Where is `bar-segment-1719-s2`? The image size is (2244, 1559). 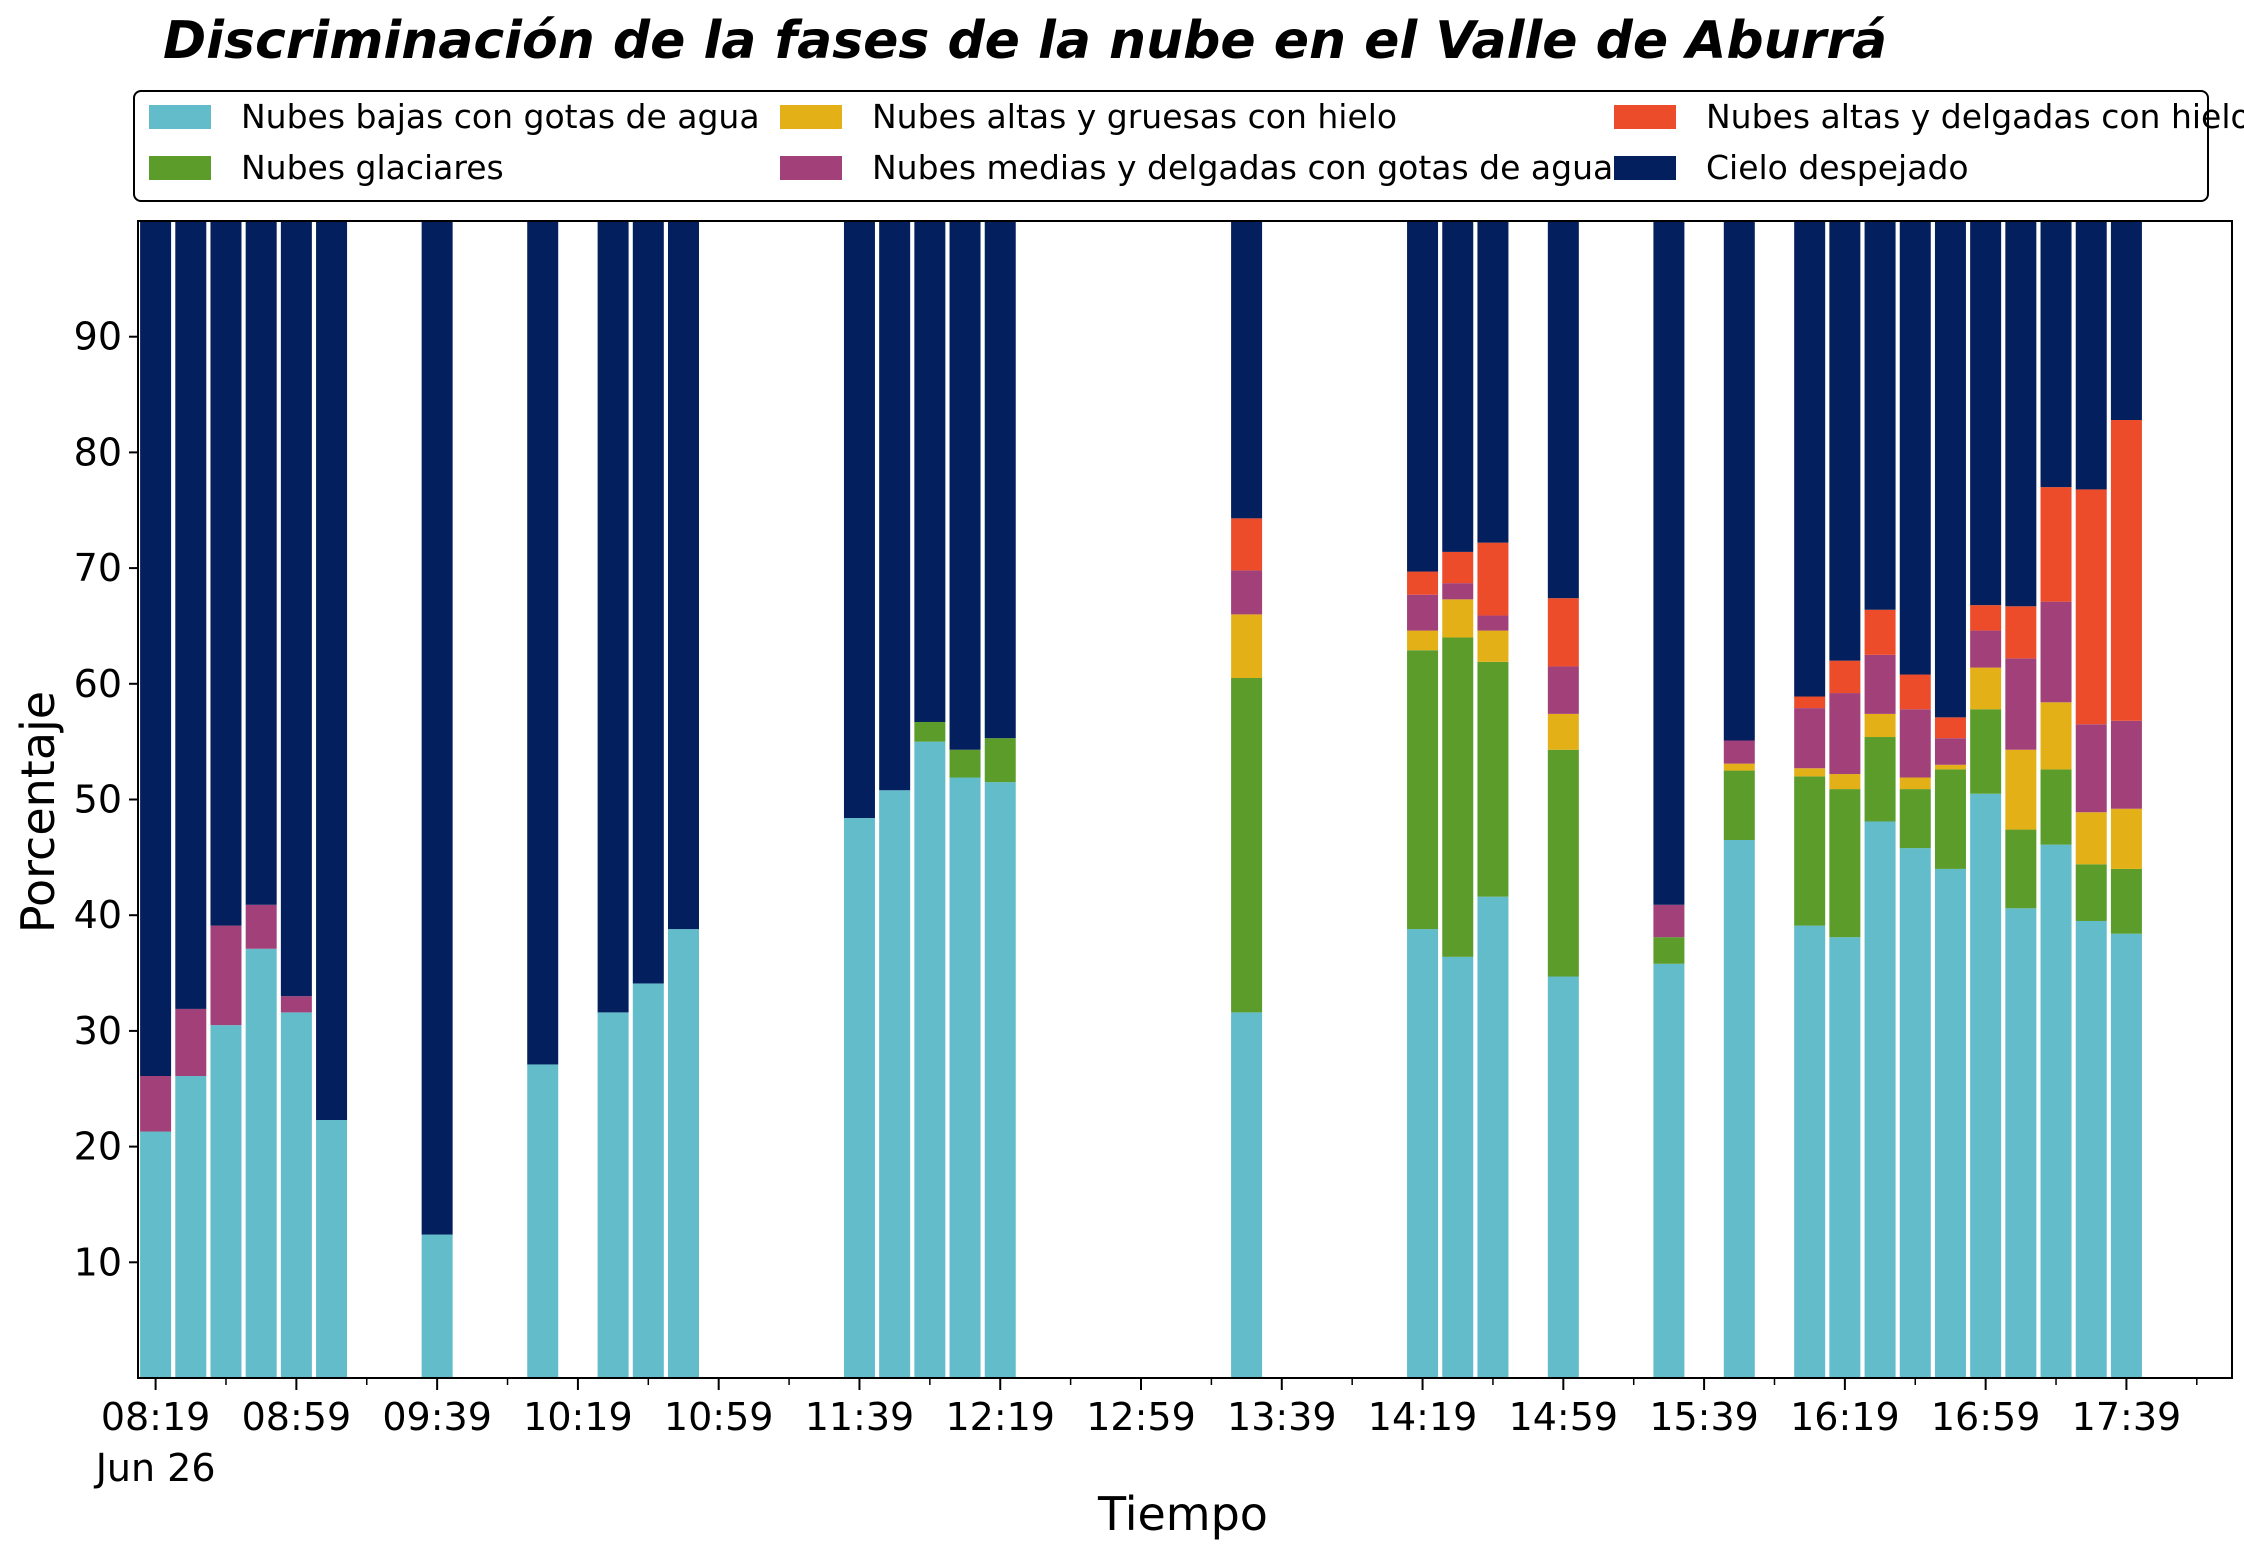 bar-segment-1719-s2 is located at coordinates (2056, 736).